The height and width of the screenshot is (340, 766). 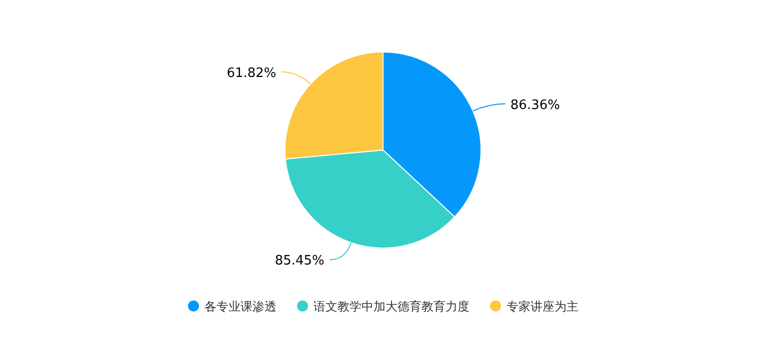 What do you see at coordinates (392, 307) in the screenshot?
I see `legend-label: 语文教学中加大德育教育力度` at bounding box center [392, 307].